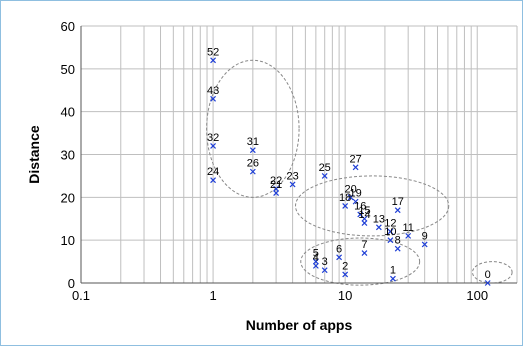 The width and height of the screenshot is (523, 347). What do you see at coordinates (425, 236) in the screenshot?
I see `point-label: 9` at bounding box center [425, 236].